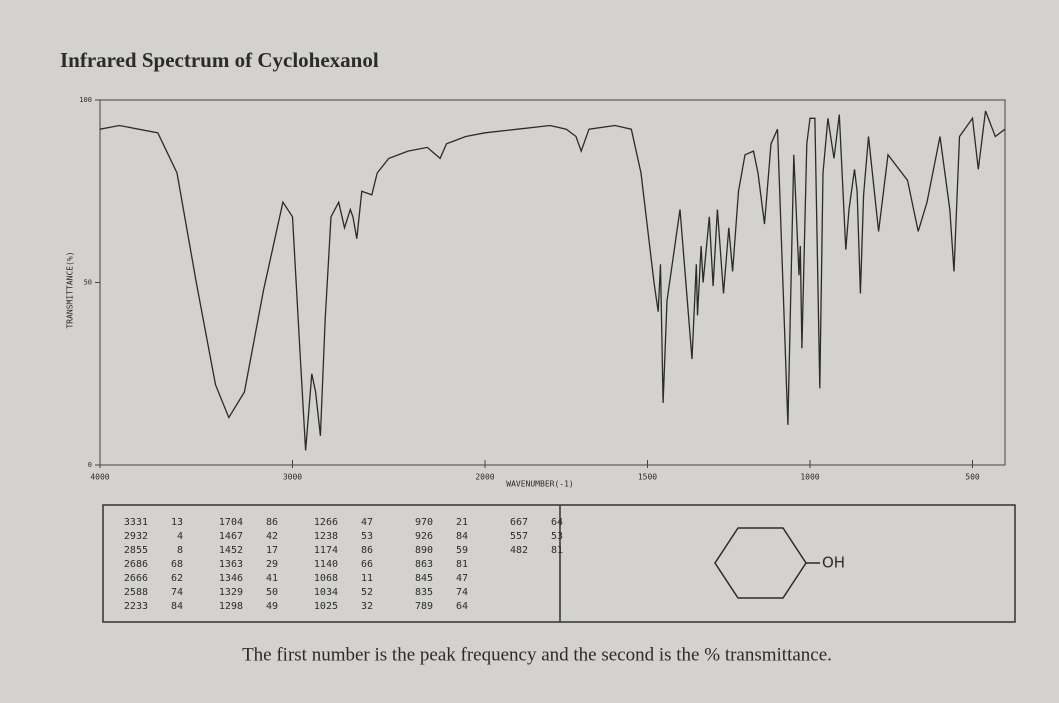  Describe the element at coordinates (136, 606) in the screenshot. I see `peak-frequency: 2233` at that location.